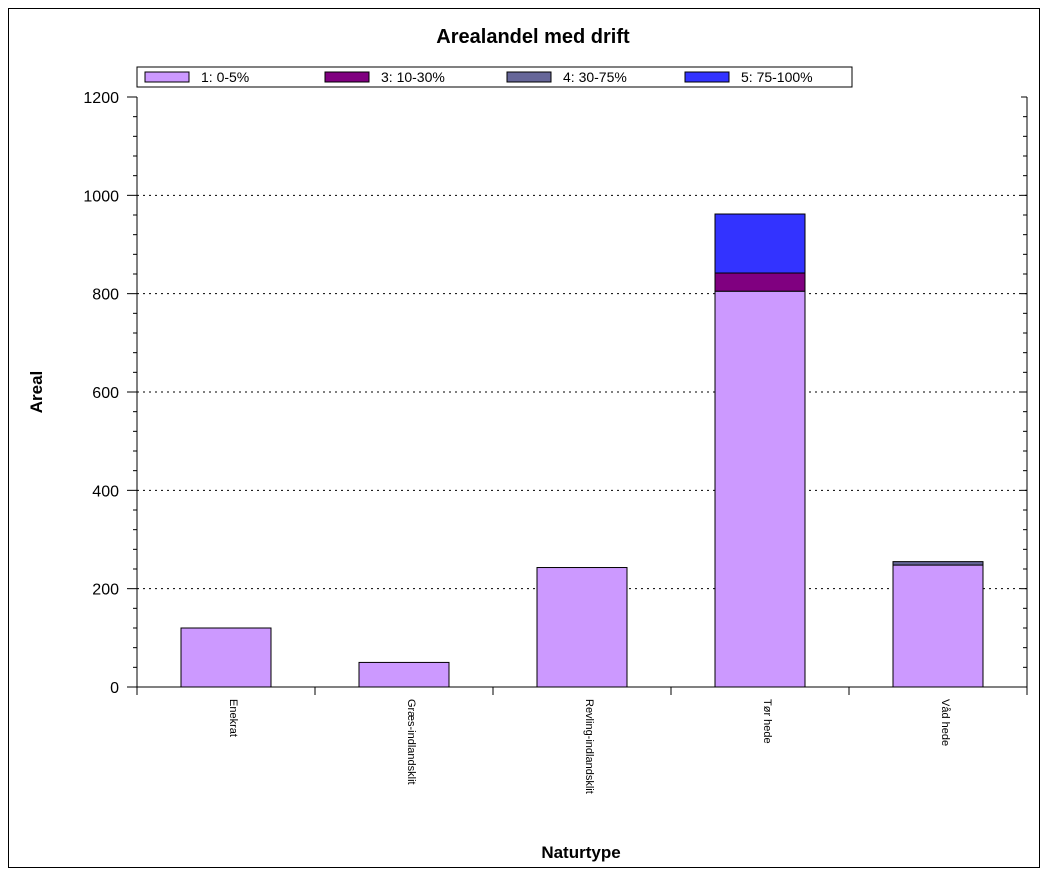  I want to click on y-tick-label: 200, so click(105, 590).